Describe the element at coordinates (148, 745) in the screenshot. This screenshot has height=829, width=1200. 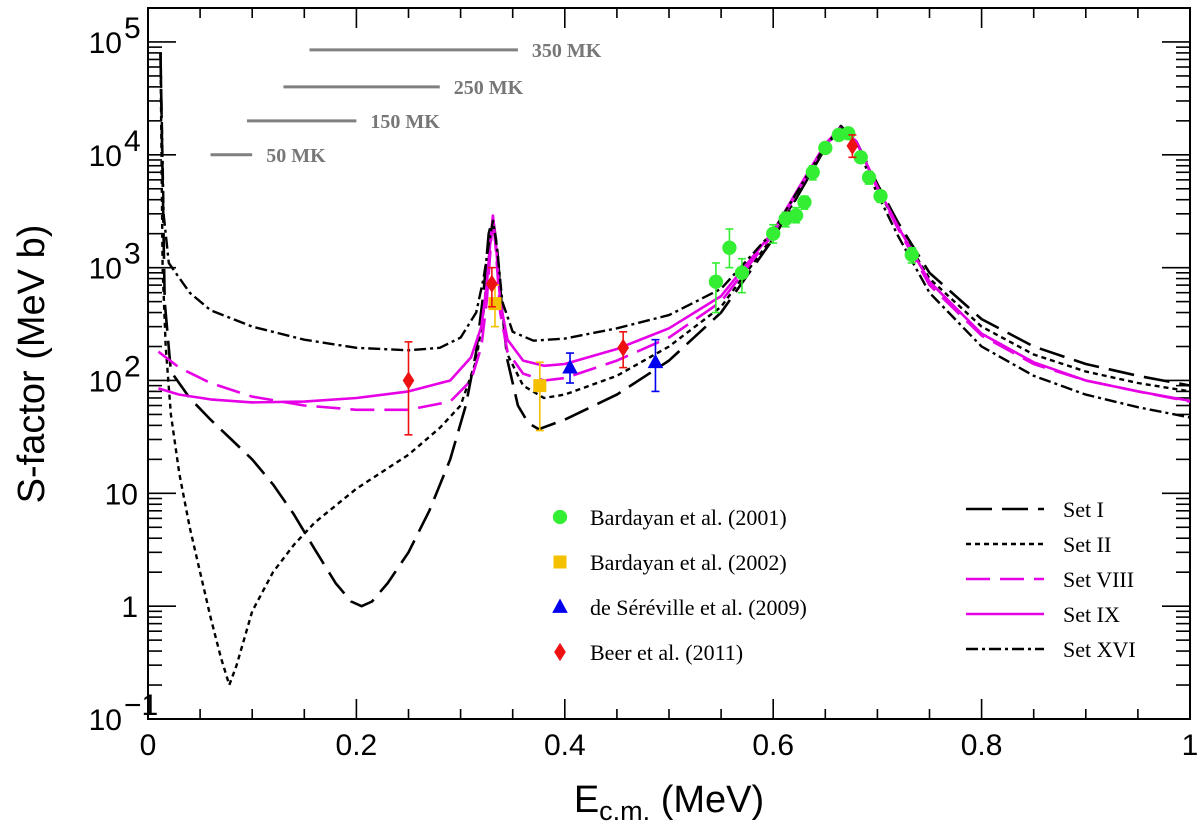
I see `x-tick-label: 0` at that location.